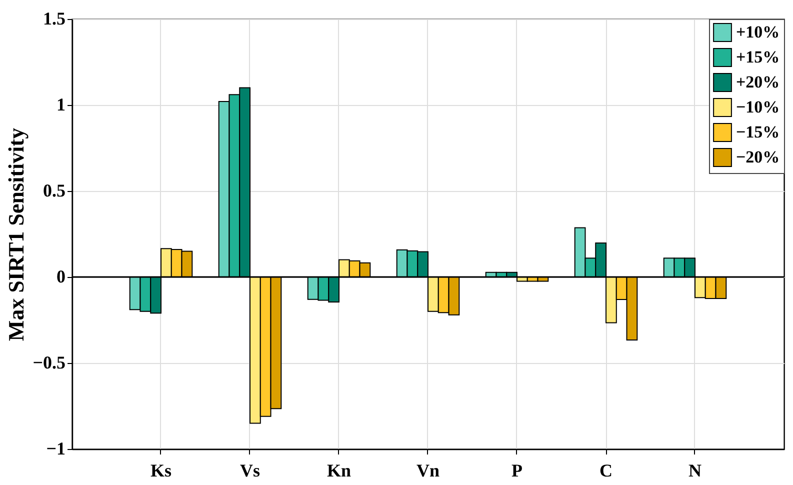 This screenshot has width=793, height=485. What do you see at coordinates (758, 32) in the screenshot?
I see `legend-label: +10%` at bounding box center [758, 32].